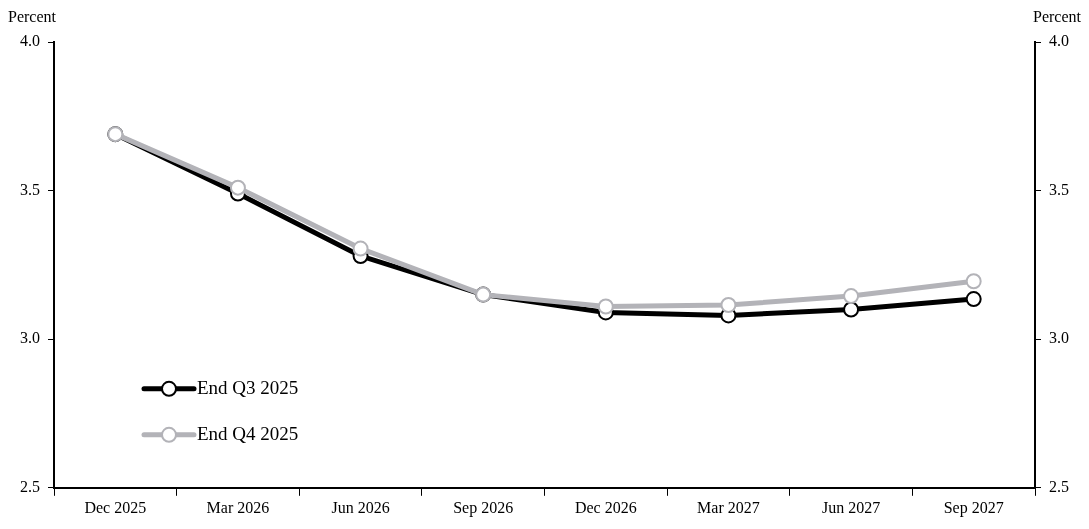 This screenshot has width=1089, height=529. I want to click on y2-tick-label: 4.0, so click(1059, 41).